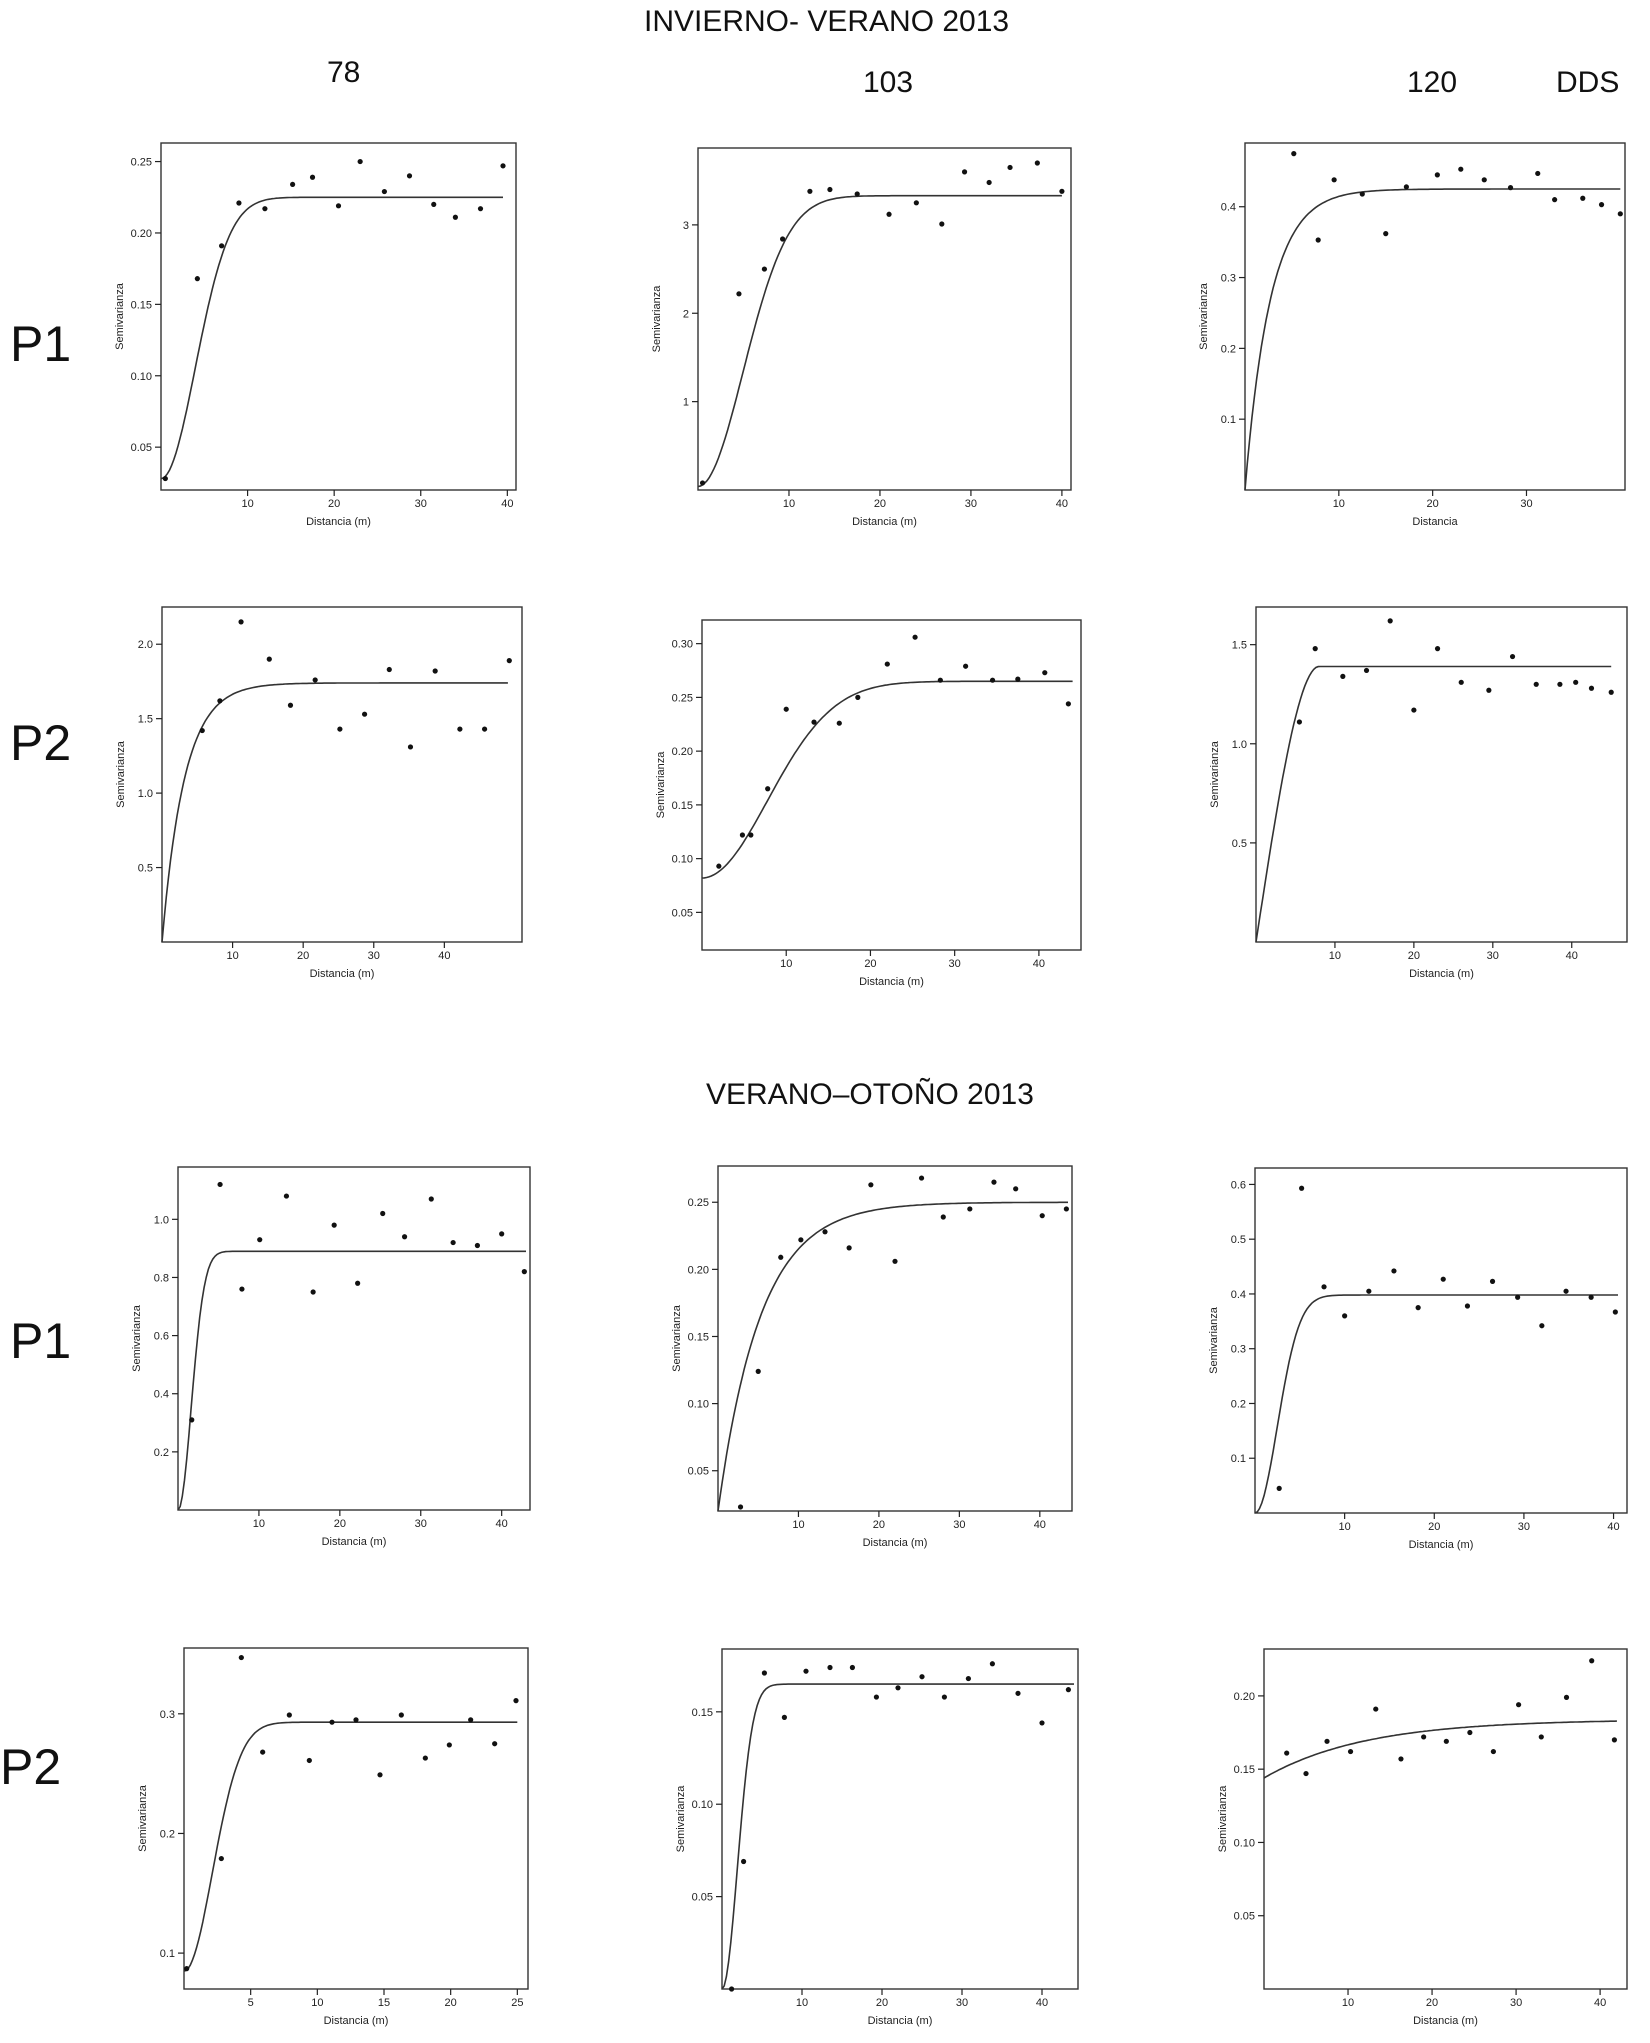  I want to click on section-title-bottom: VERANO–OTOÑO 2013, so click(870, 1094).